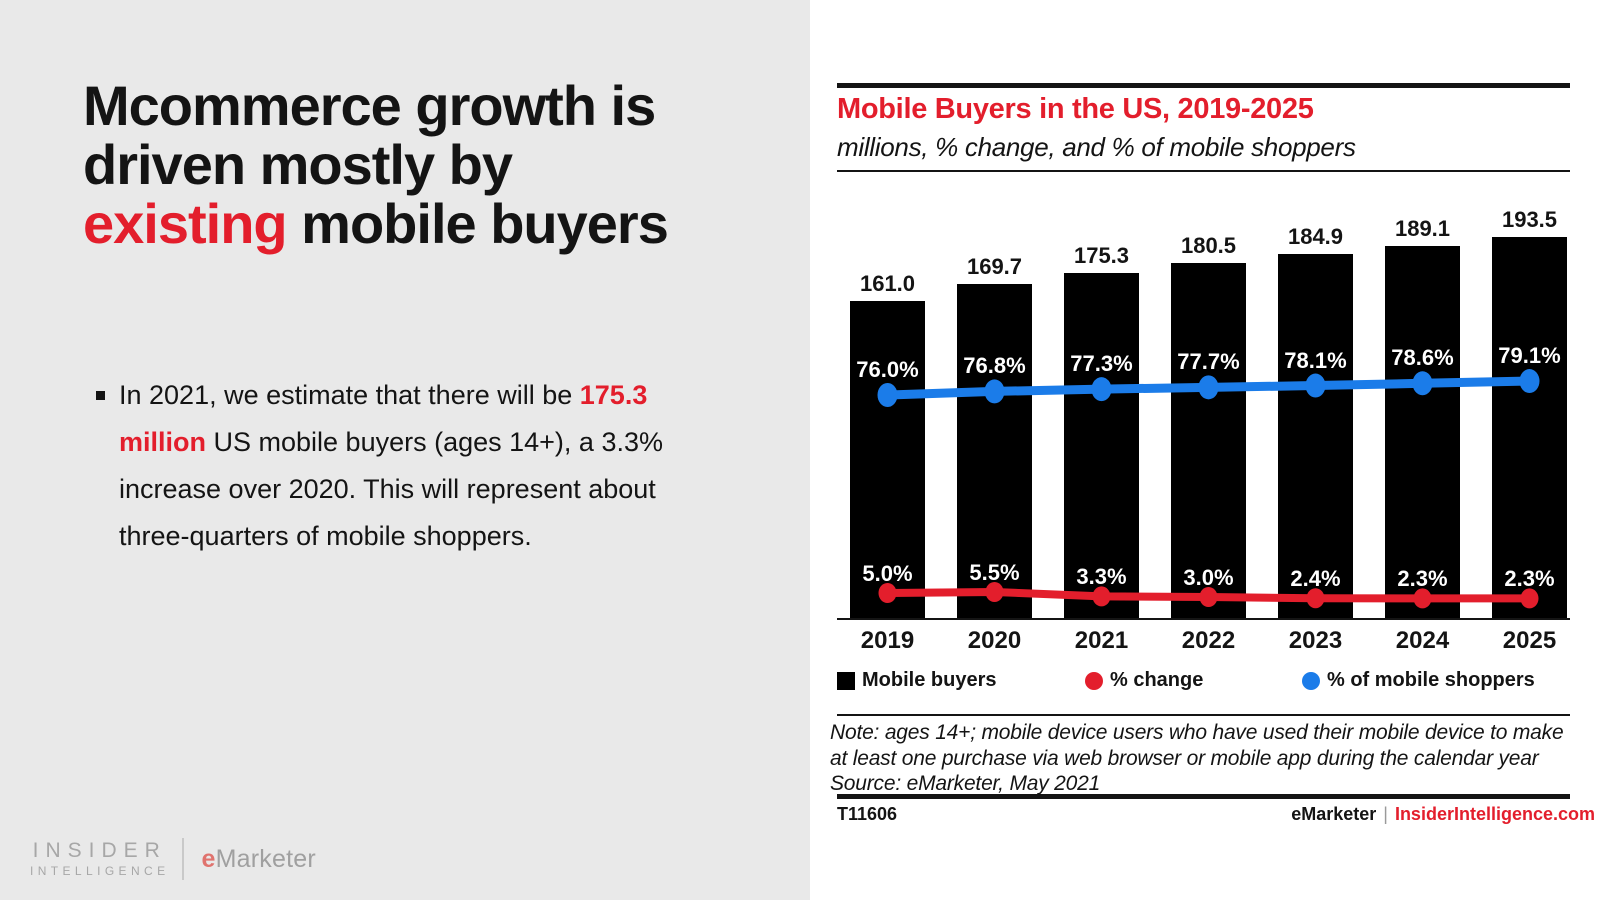 This screenshot has width=1600, height=900. Describe the element at coordinates (1422, 640) in the screenshot. I see `year-label-2024: 2024` at that location.